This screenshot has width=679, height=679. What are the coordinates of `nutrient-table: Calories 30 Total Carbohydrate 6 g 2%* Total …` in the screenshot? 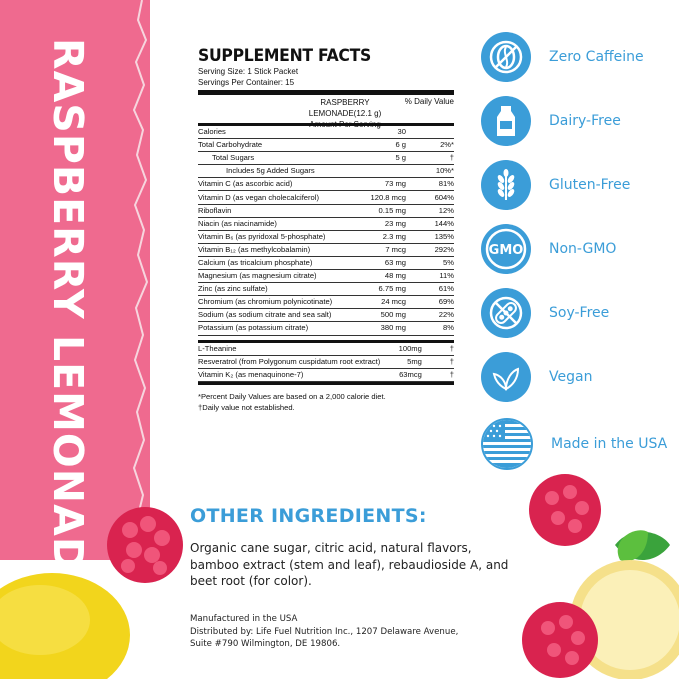 It's located at (326, 231).